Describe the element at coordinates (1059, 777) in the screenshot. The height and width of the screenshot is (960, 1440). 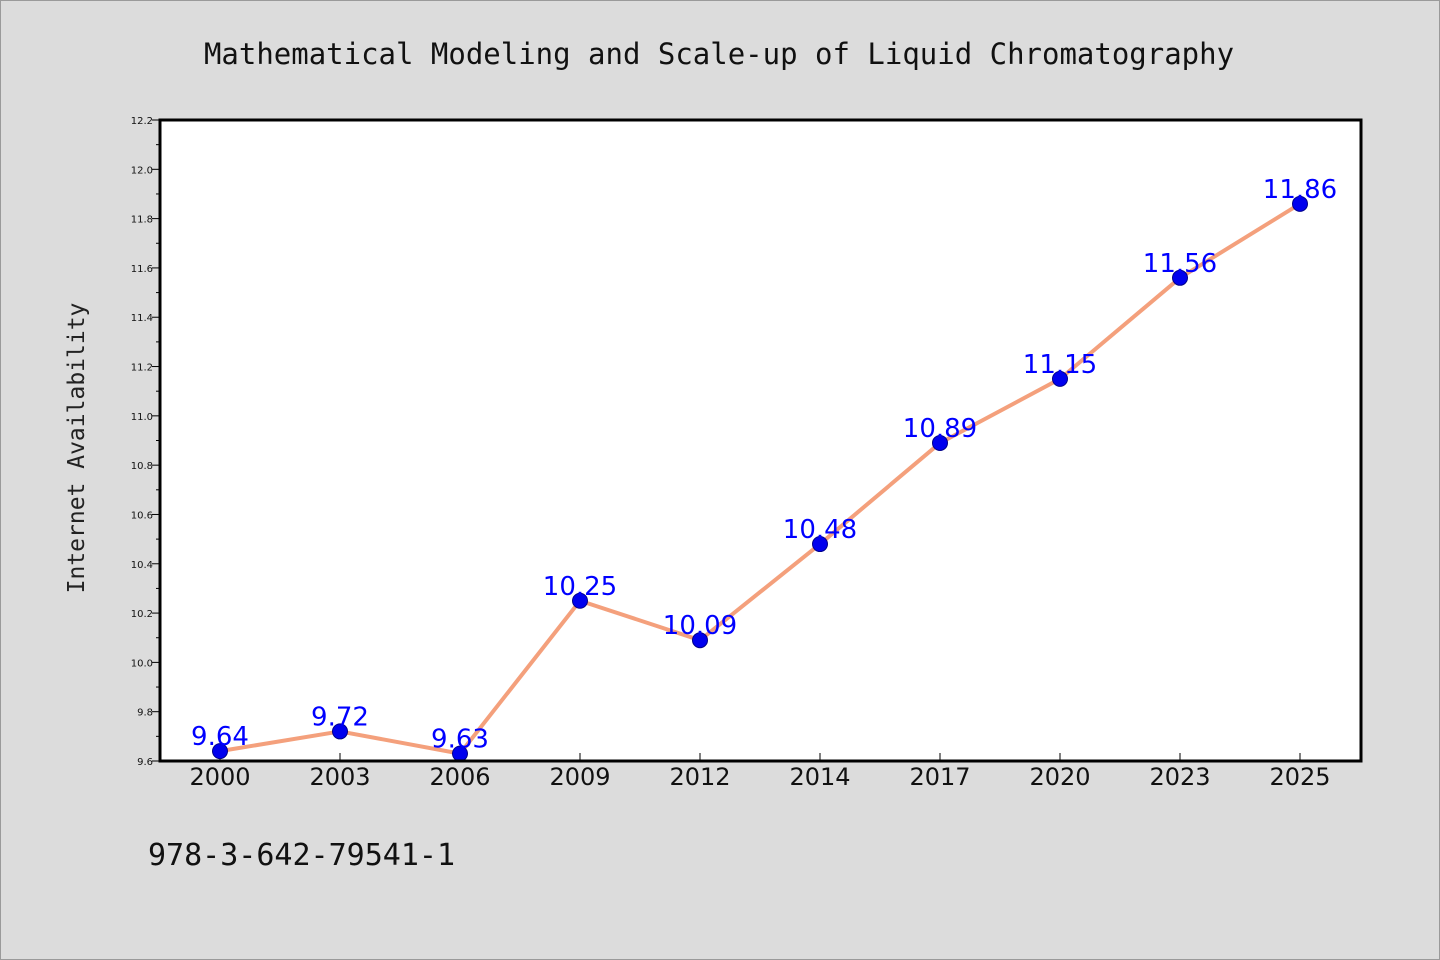
I see `x-tick-label: 2020` at that location.